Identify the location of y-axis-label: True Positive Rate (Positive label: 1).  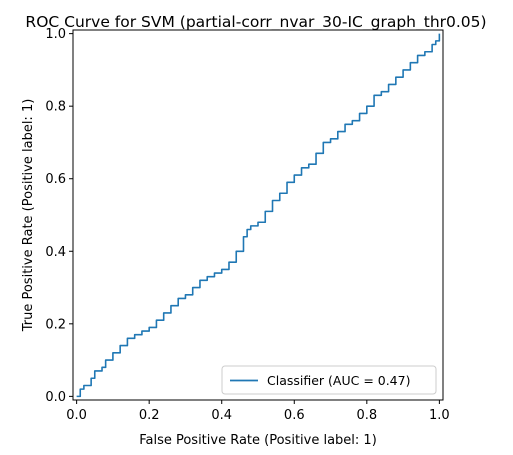
(28, 216).